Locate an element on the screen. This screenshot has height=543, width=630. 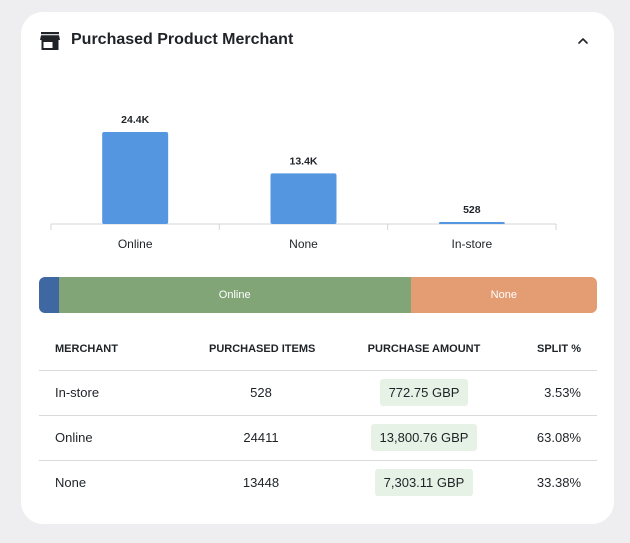
split-cell: 63.08% is located at coordinates (558, 437).